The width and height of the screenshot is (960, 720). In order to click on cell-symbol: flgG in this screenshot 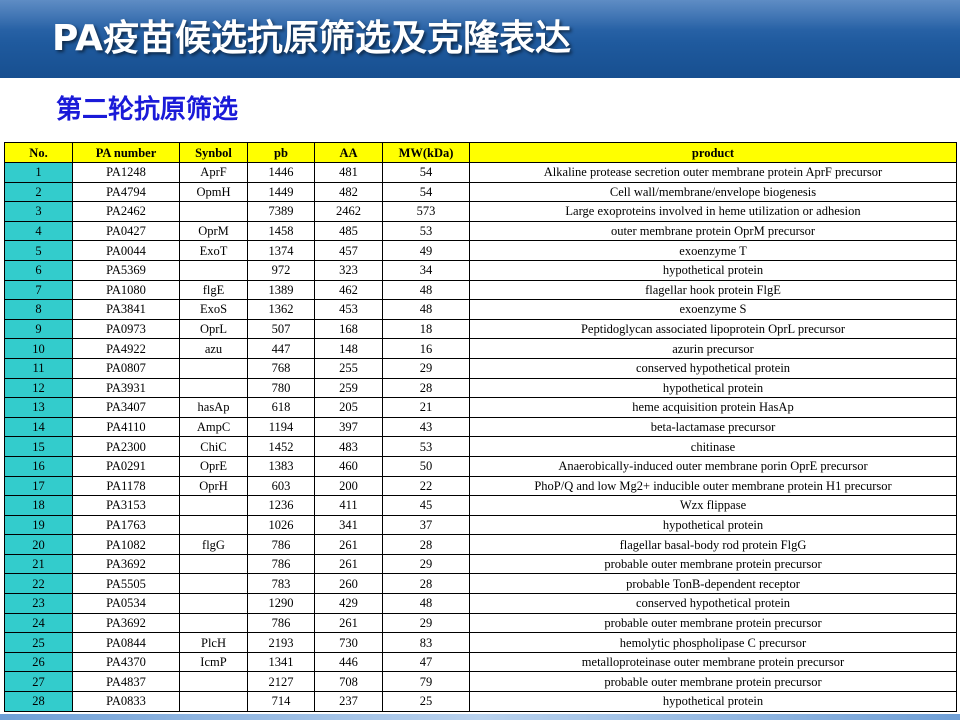, I will do `click(213, 544)`.